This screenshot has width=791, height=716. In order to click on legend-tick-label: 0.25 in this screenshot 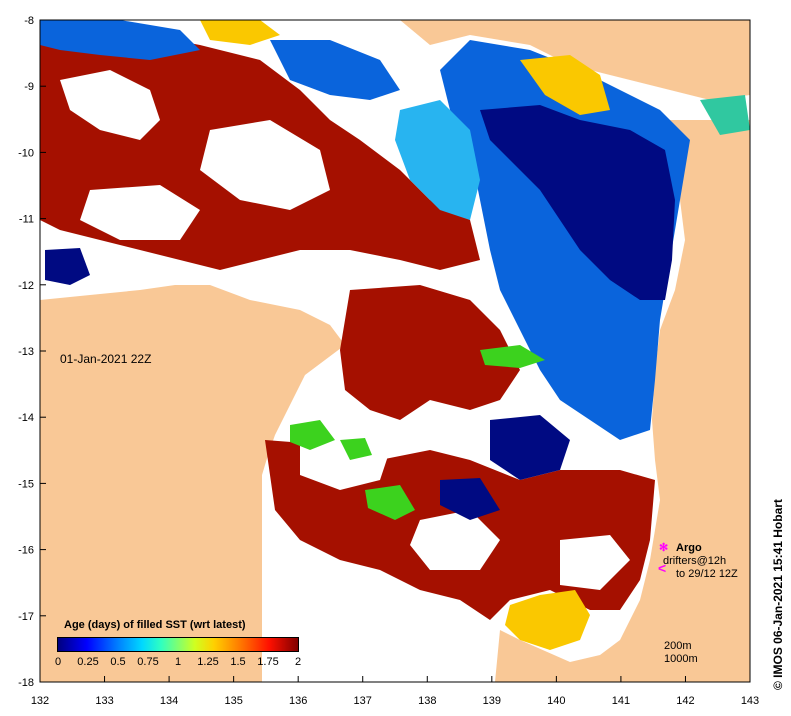, I will do `click(88, 662)`.